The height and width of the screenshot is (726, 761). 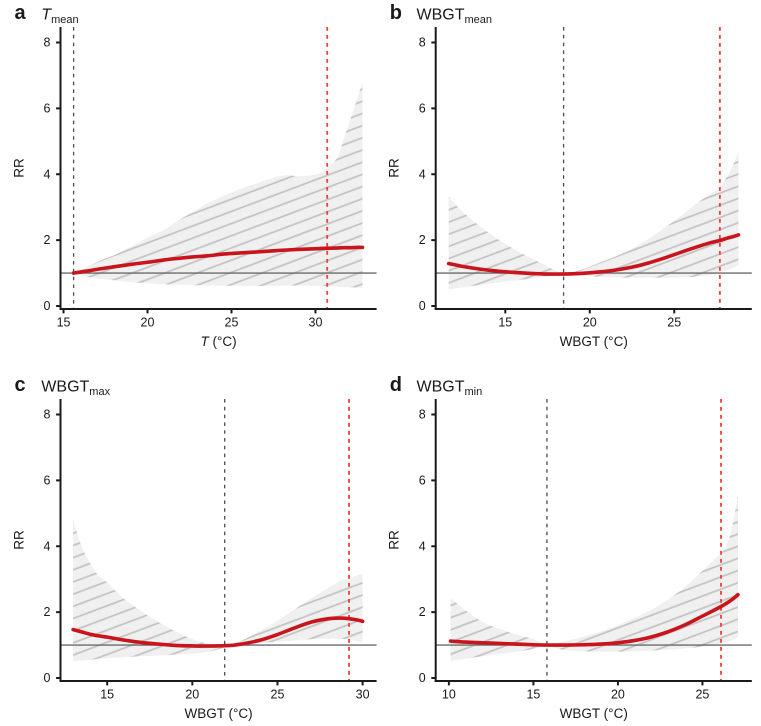 What do you see at coordinates (396, 13) in the screenshot?
I see `panel-letter-b: b` at bounding box center [396, 13].